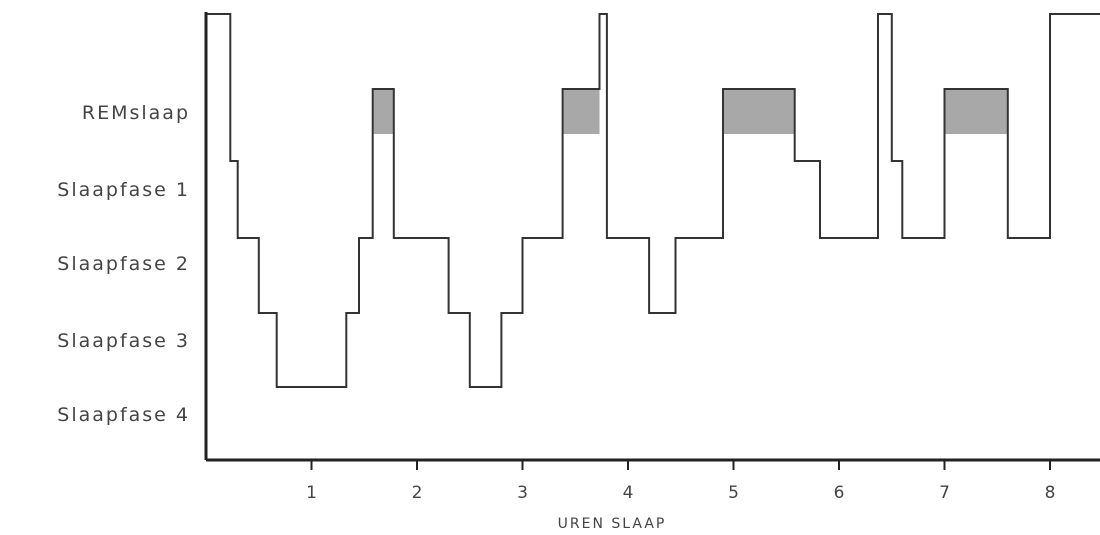 Image resolution: width=1100 pixels, height=535 pixels. I want to click on x-axis-title: UREN SLAAP, so click(612, 524).